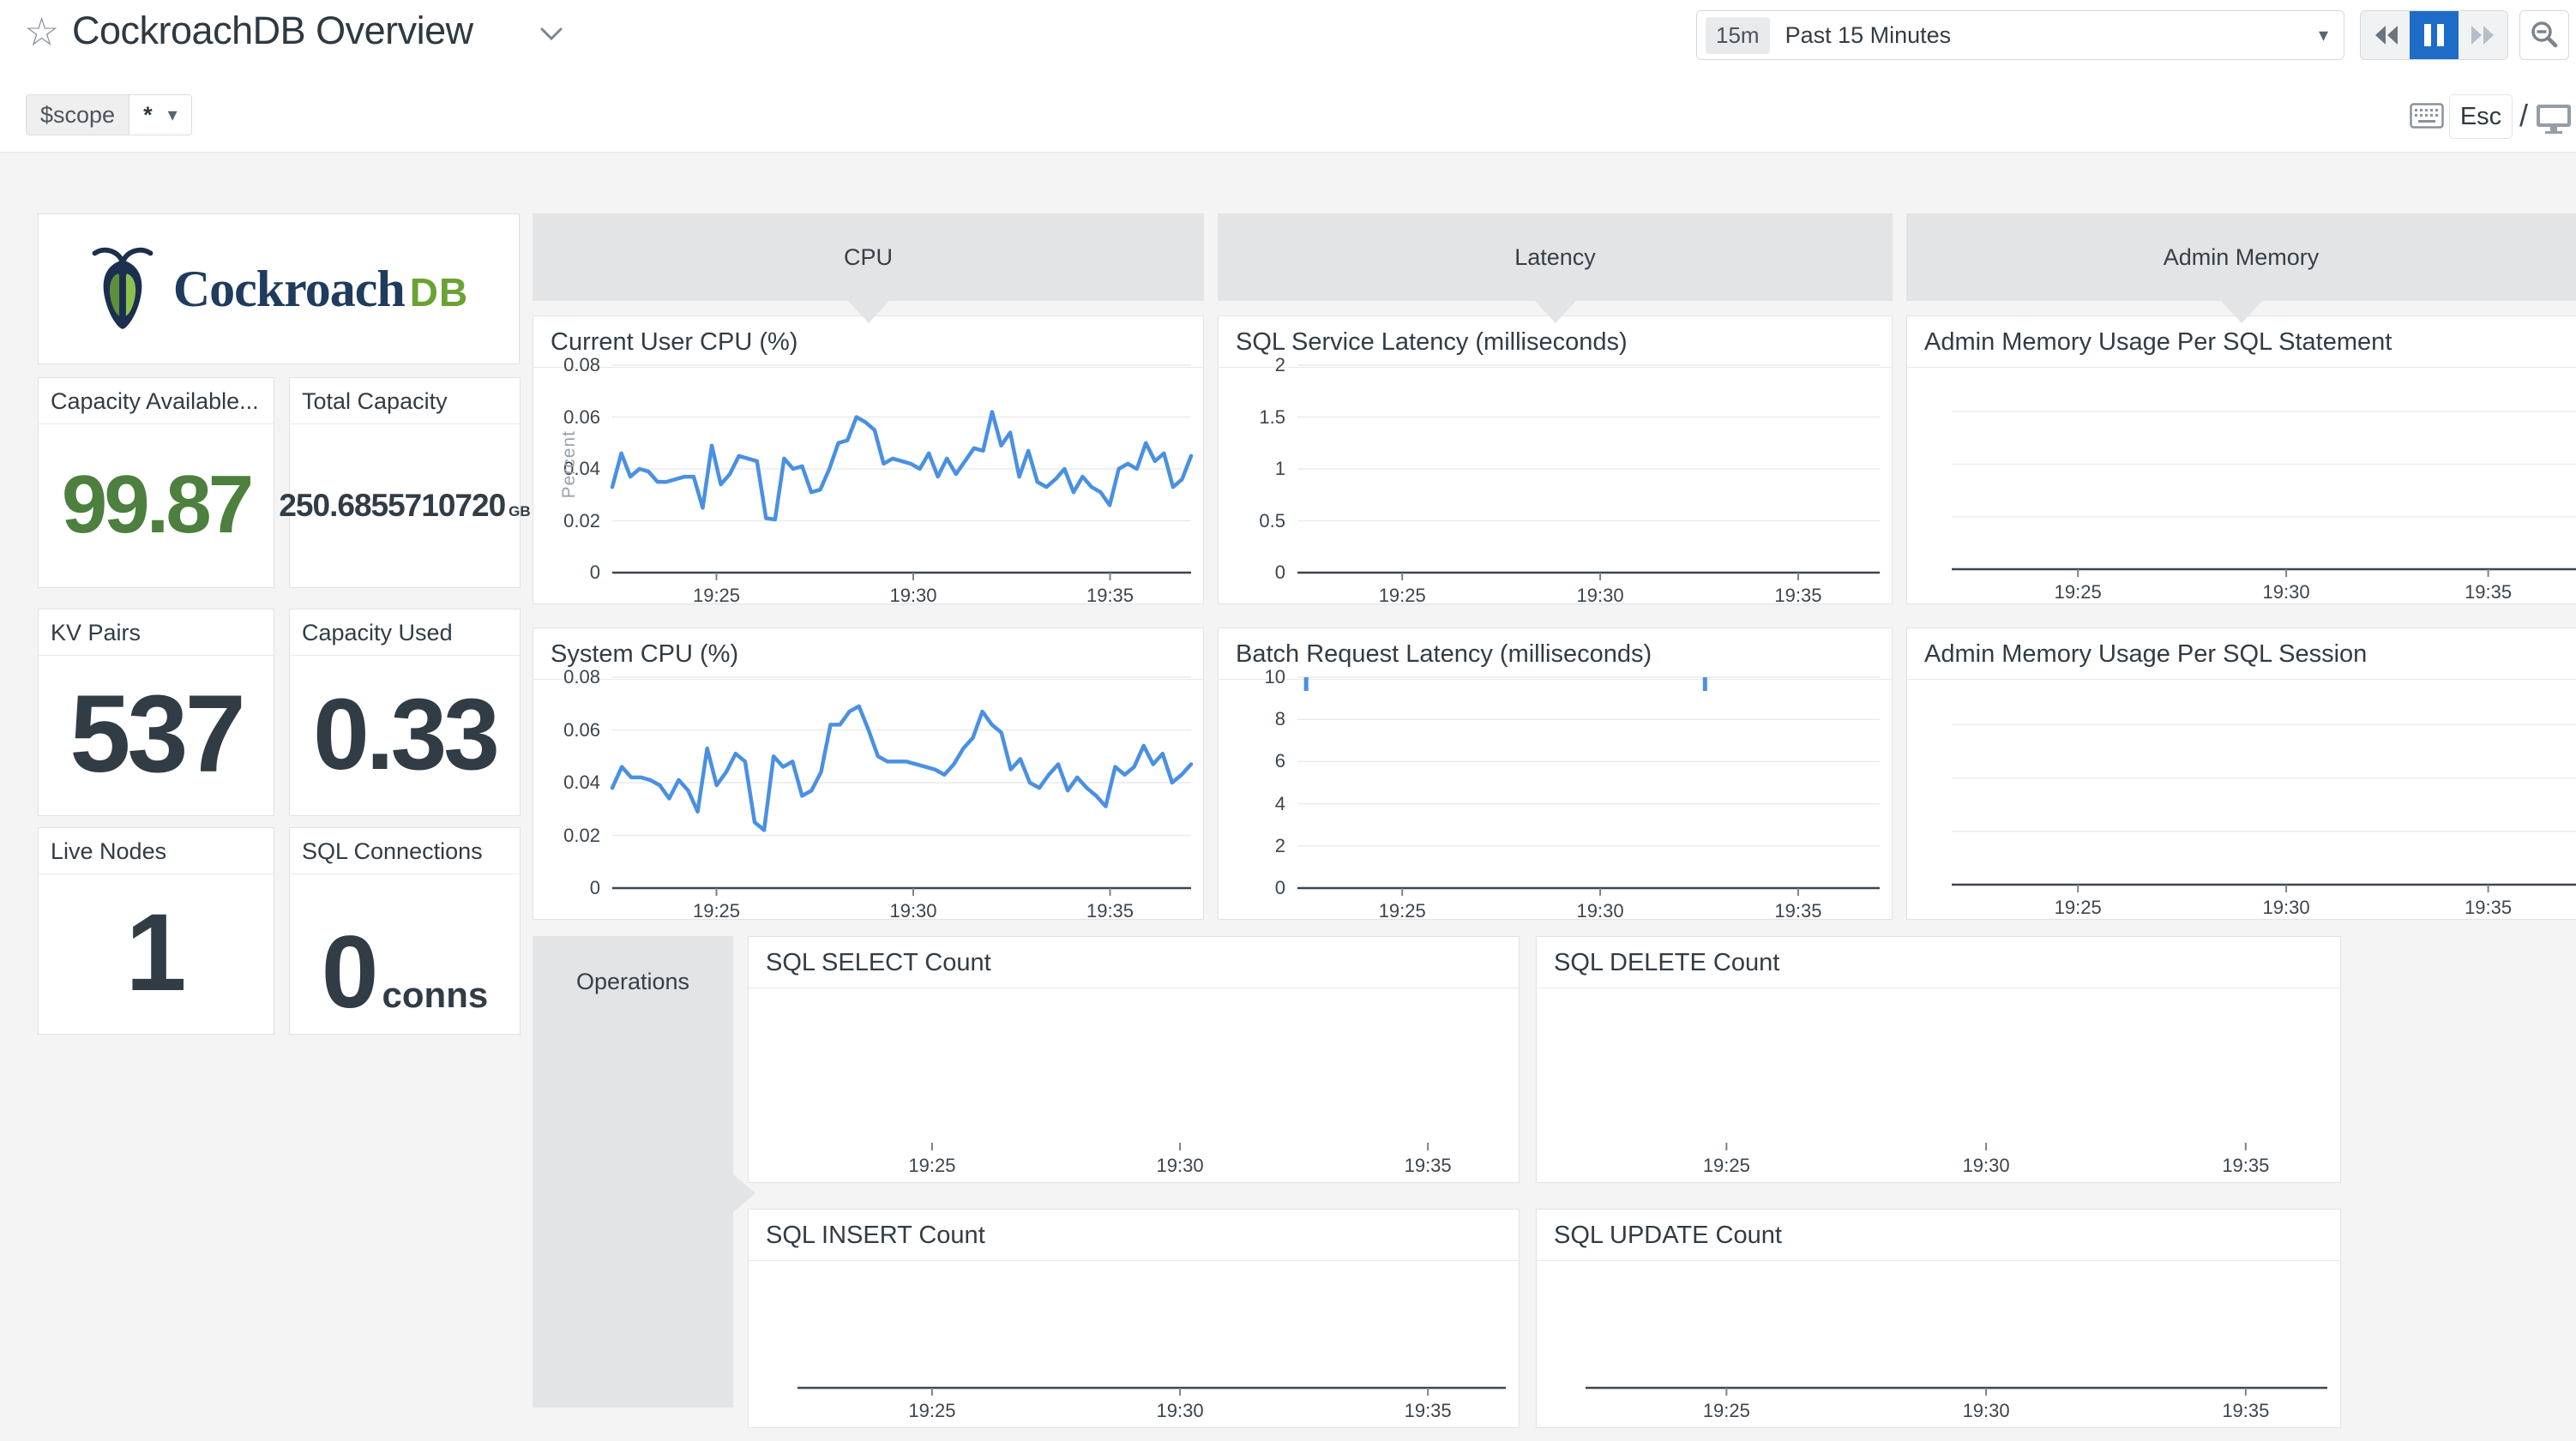 Image resolution: width=2576 pixels, height=1441 pixels. What do you see at coordinates (122, 288) in the screenshot?
I see `cockroachdb-bug-icon` at bounding box center [122, 288].